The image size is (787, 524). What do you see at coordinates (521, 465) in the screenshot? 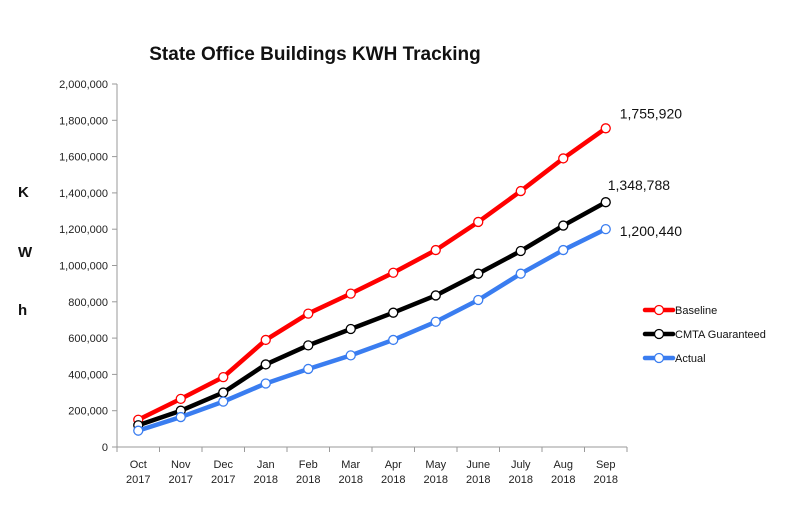
I see `x-tick-label-month: July` at bounding box center [521, 465].